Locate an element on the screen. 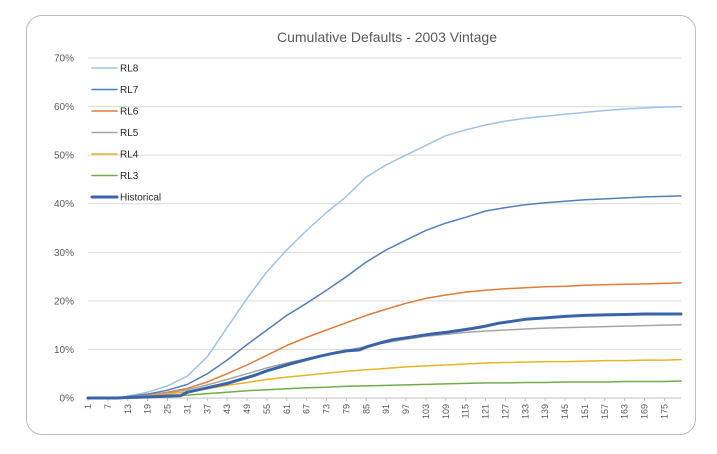 Image resolution: width=717 pixels, height=454 pixels. x-tick-label: 151 is located at coordinates (585, 411).